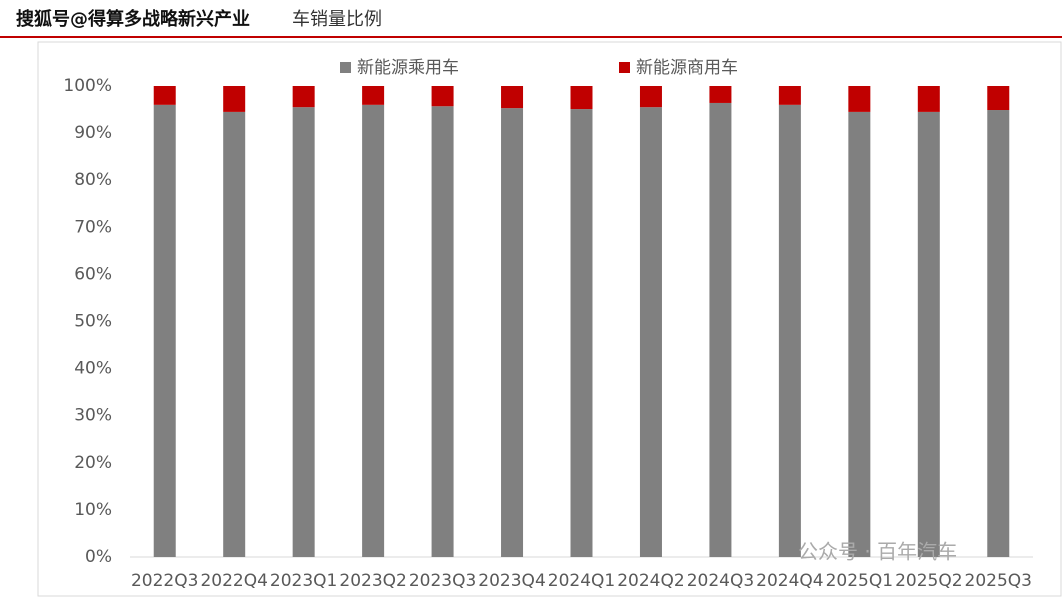  What do you see at coordinates (98, 557) in the screenshot?
I see `y-tick-label: 0%` at bounding box center [98, 557].